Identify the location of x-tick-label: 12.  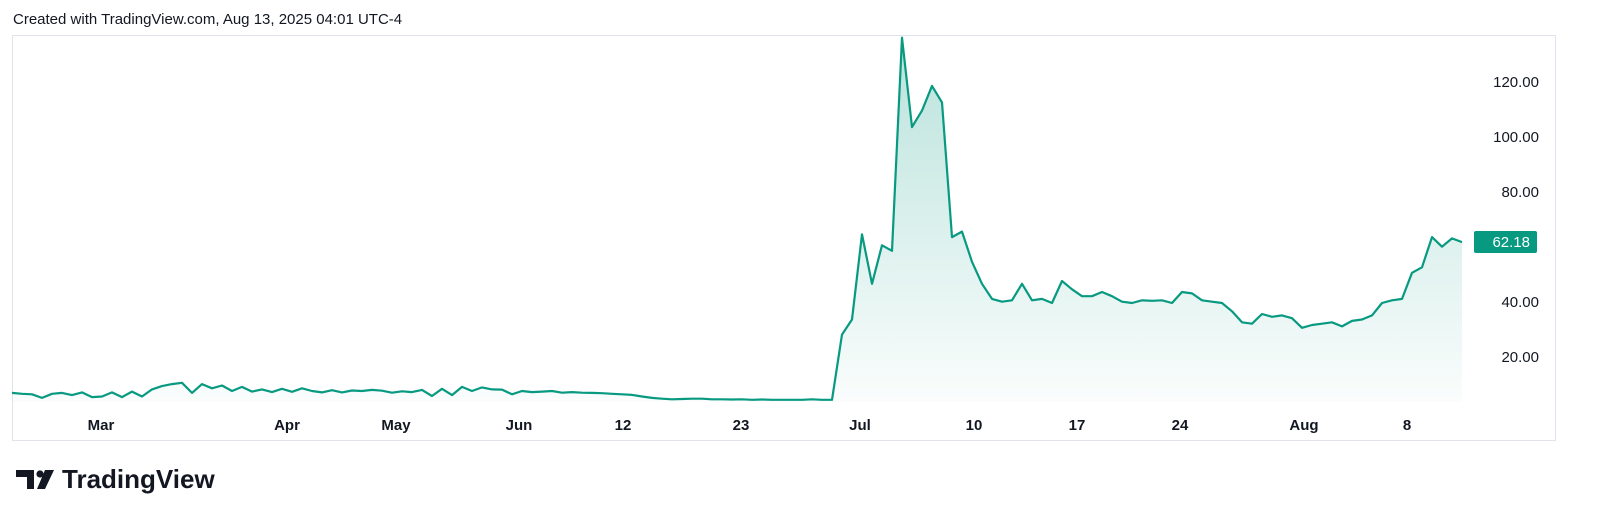
(623, 425).